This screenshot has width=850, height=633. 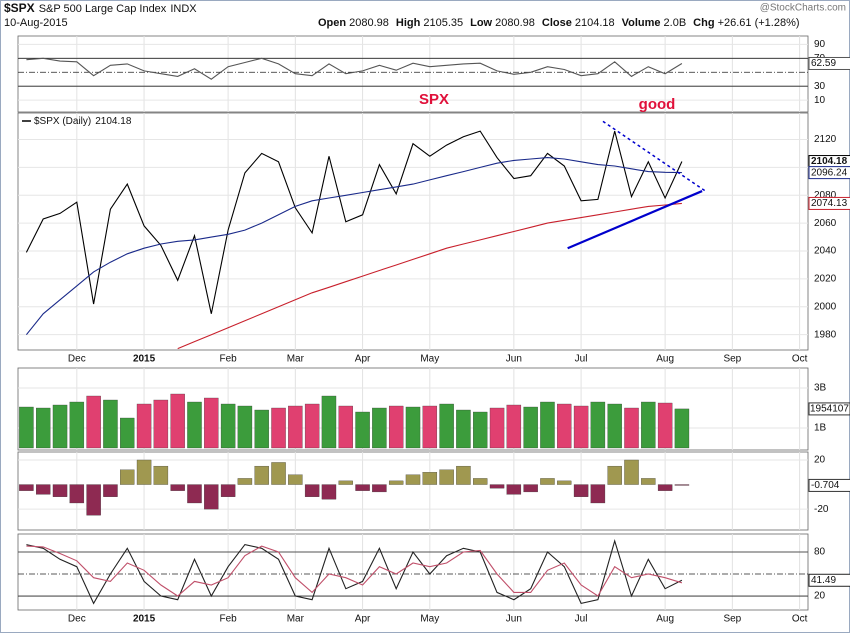 I want to click on legend-name: $SPX (Daily), so click(x=62, y=121).